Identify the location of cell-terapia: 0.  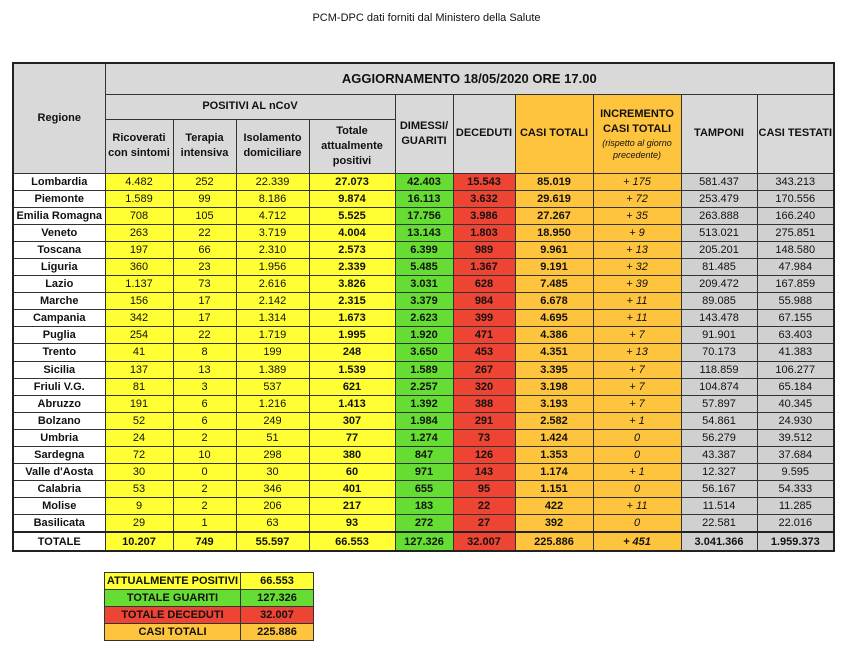
(204, 472).